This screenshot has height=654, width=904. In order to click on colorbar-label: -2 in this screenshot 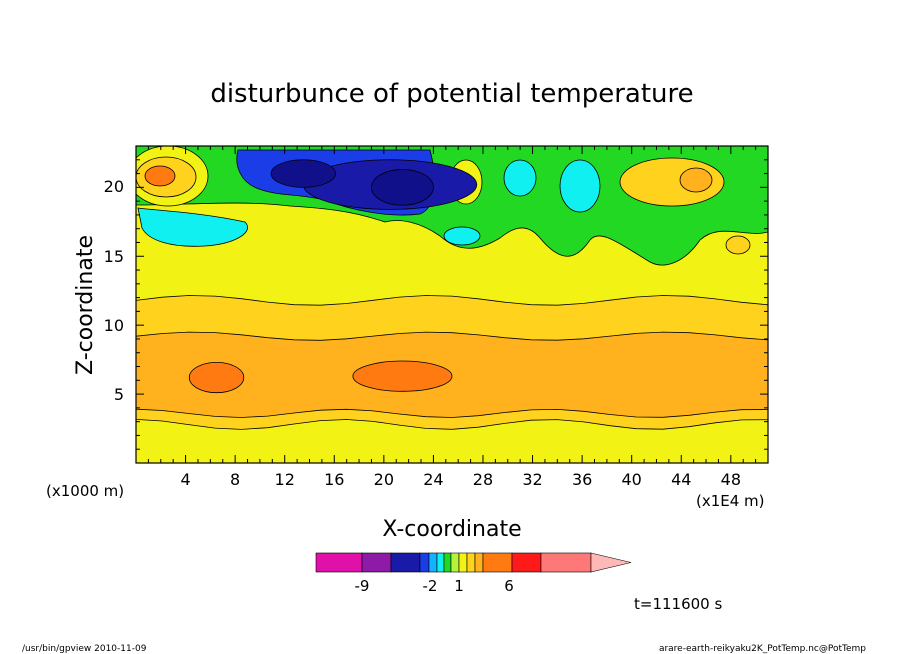, I will do `click(430, 586)`.